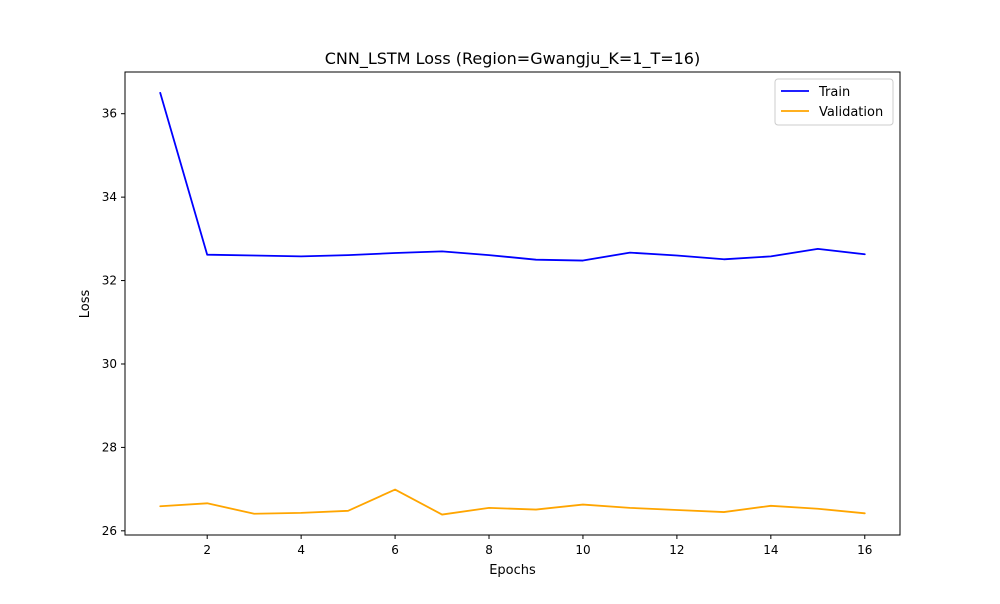 The height and width of the screenshot is (604, 1000). Describe the element at coordinates (834, 92) in the screenshot. I see `legend-label-train: Train` at that location.